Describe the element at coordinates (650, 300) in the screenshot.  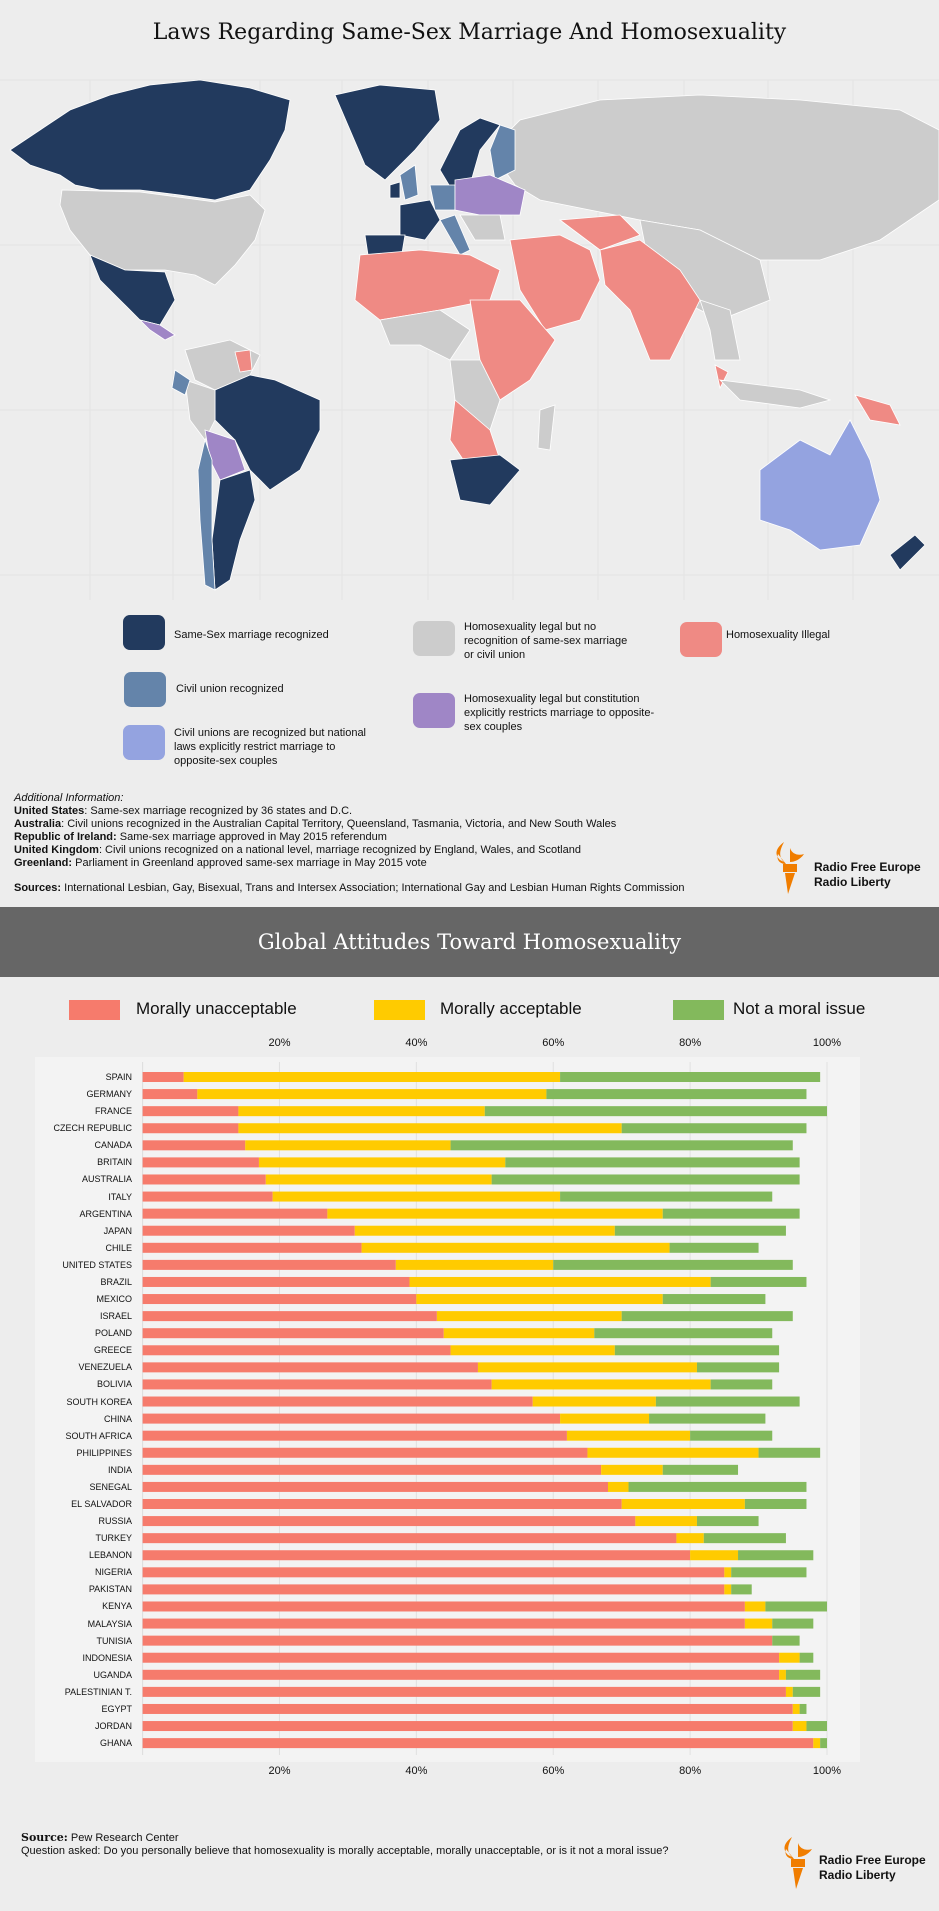
I see `india` at that location.